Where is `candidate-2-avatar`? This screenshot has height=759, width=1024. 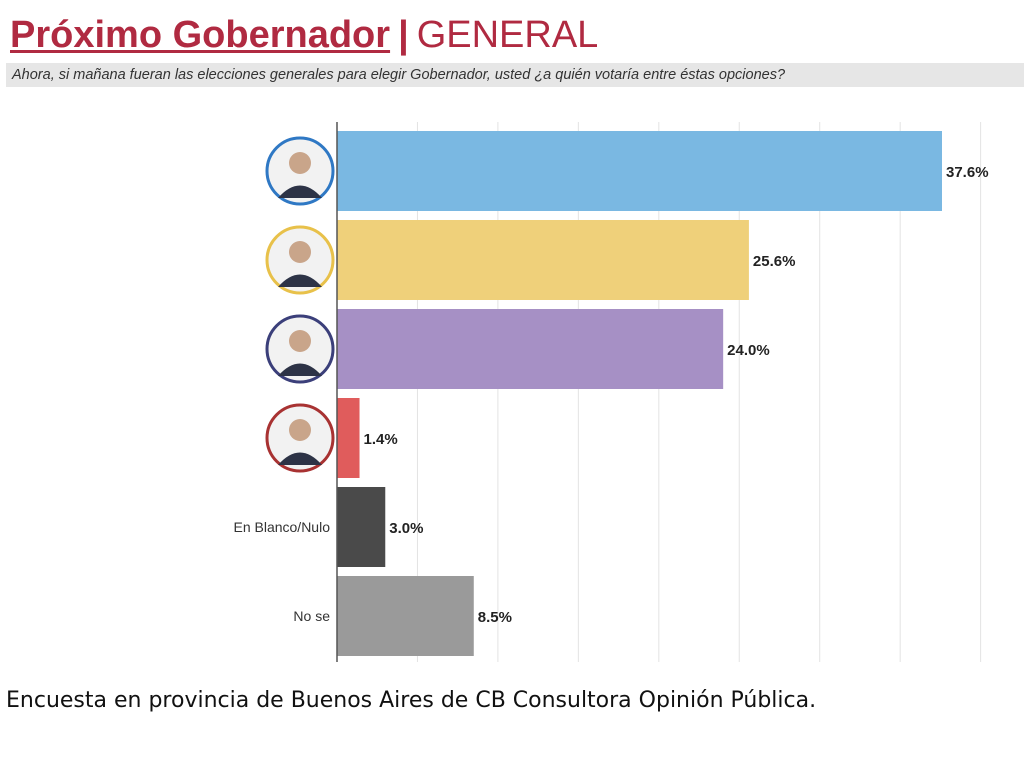 candidate-2-avatar is located at coordinates (300, 260).